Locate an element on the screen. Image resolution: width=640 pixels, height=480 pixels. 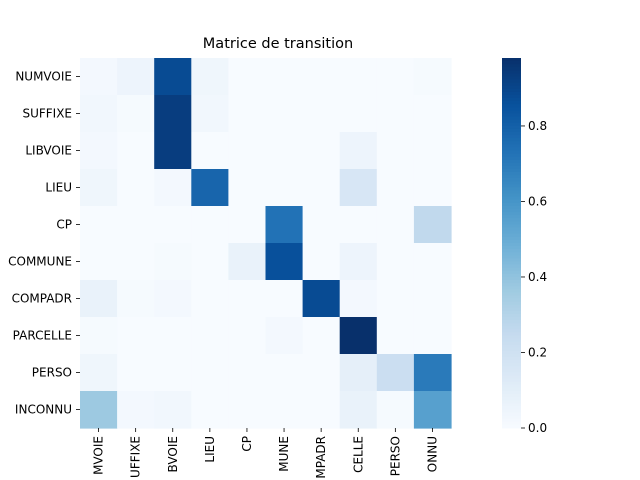
x-tick-label: MPADR is located at coordinates (321, 457).